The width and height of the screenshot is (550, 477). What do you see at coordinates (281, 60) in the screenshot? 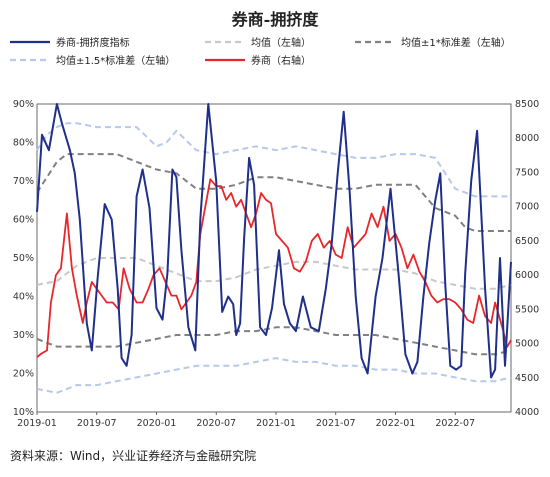
I see `legend-label: 券商（右轴）` at bounding box center [281, 60].